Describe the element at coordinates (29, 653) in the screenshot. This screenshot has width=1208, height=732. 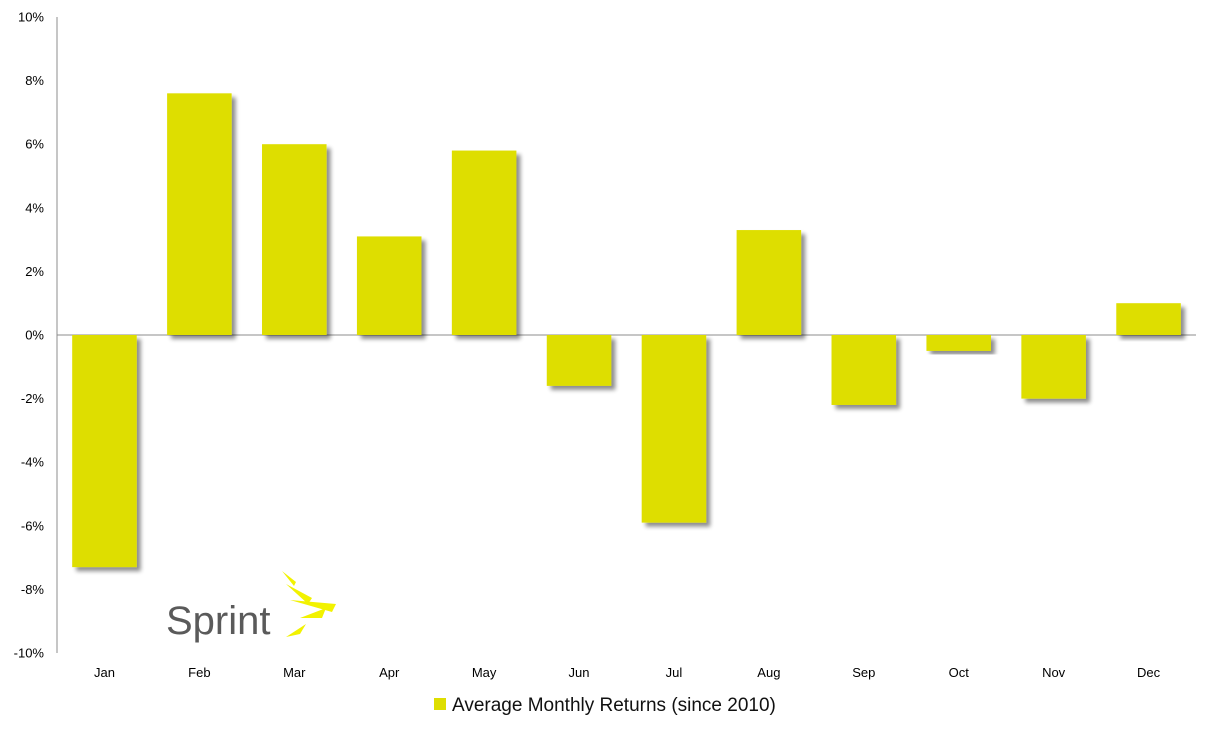
I see `y-tick-label: -10%` at that location.